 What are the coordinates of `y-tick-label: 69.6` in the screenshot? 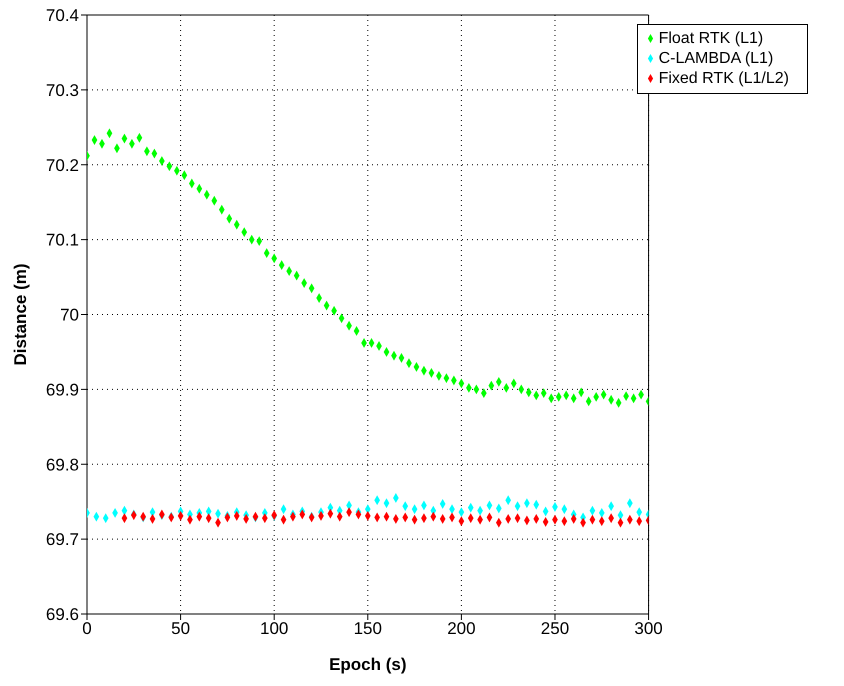 It's located at (62, 614).